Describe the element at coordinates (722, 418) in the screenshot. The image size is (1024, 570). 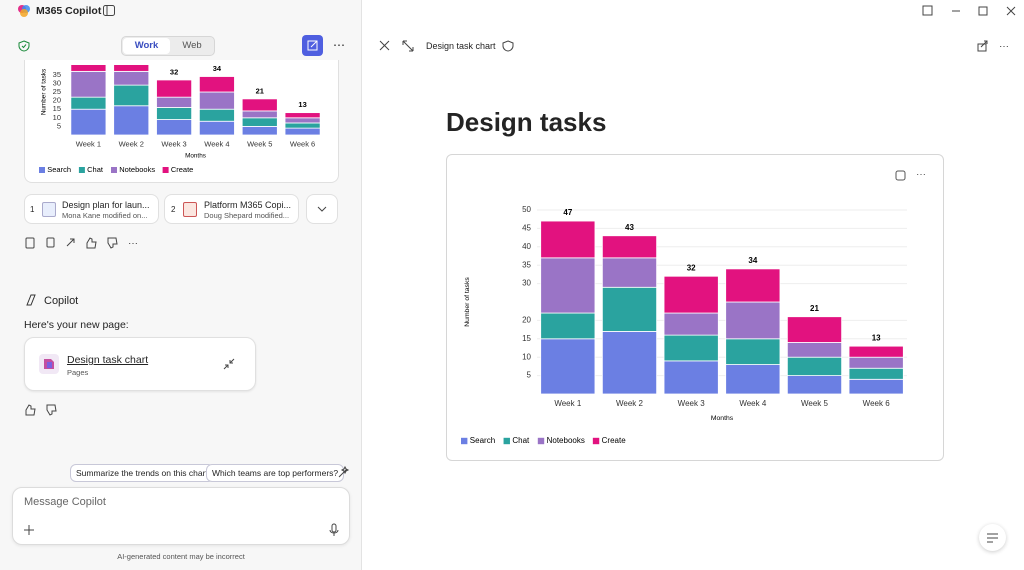
I see `x-axis-label: Months` at that location.